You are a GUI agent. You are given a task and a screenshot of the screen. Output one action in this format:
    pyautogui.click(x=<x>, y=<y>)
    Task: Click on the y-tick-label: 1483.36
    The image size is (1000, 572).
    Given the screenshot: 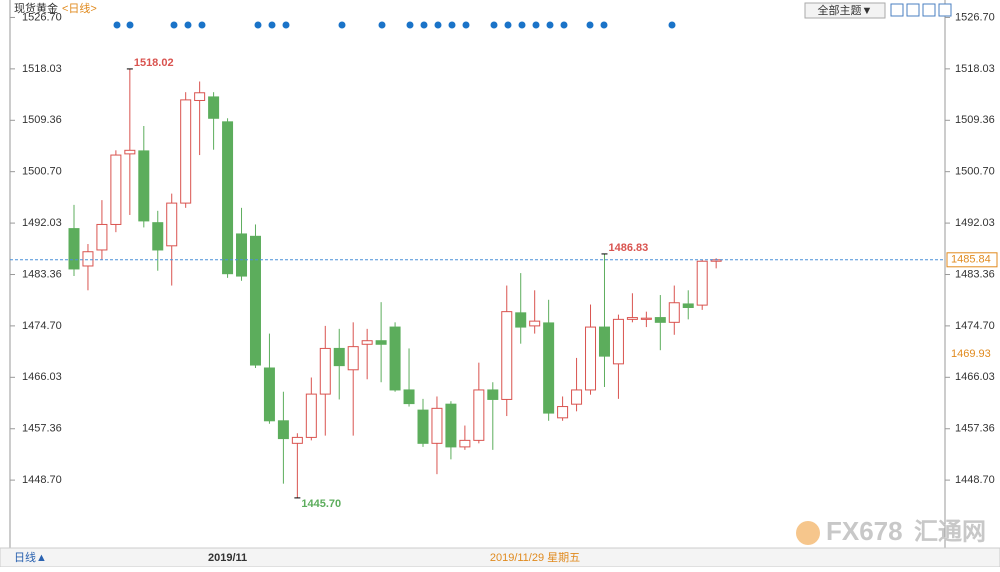 What is the action you would take?
    pyautogui.click(x=42, y=274)
    